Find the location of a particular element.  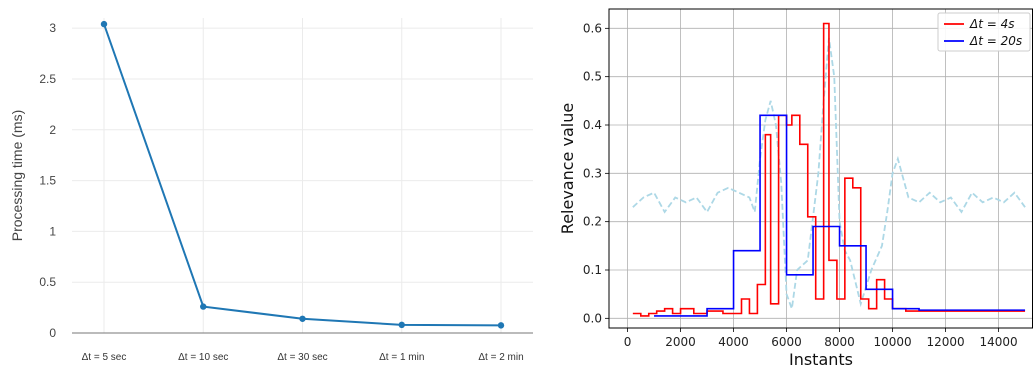

y-tick-label: 2 is located at coordinates (52, 130).